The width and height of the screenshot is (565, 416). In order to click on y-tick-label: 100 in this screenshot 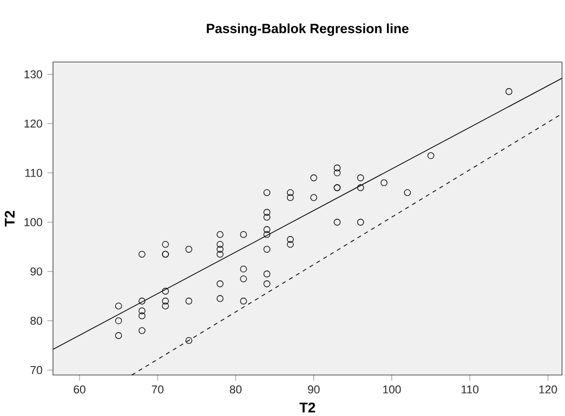, I will do `click(33, 222)`.